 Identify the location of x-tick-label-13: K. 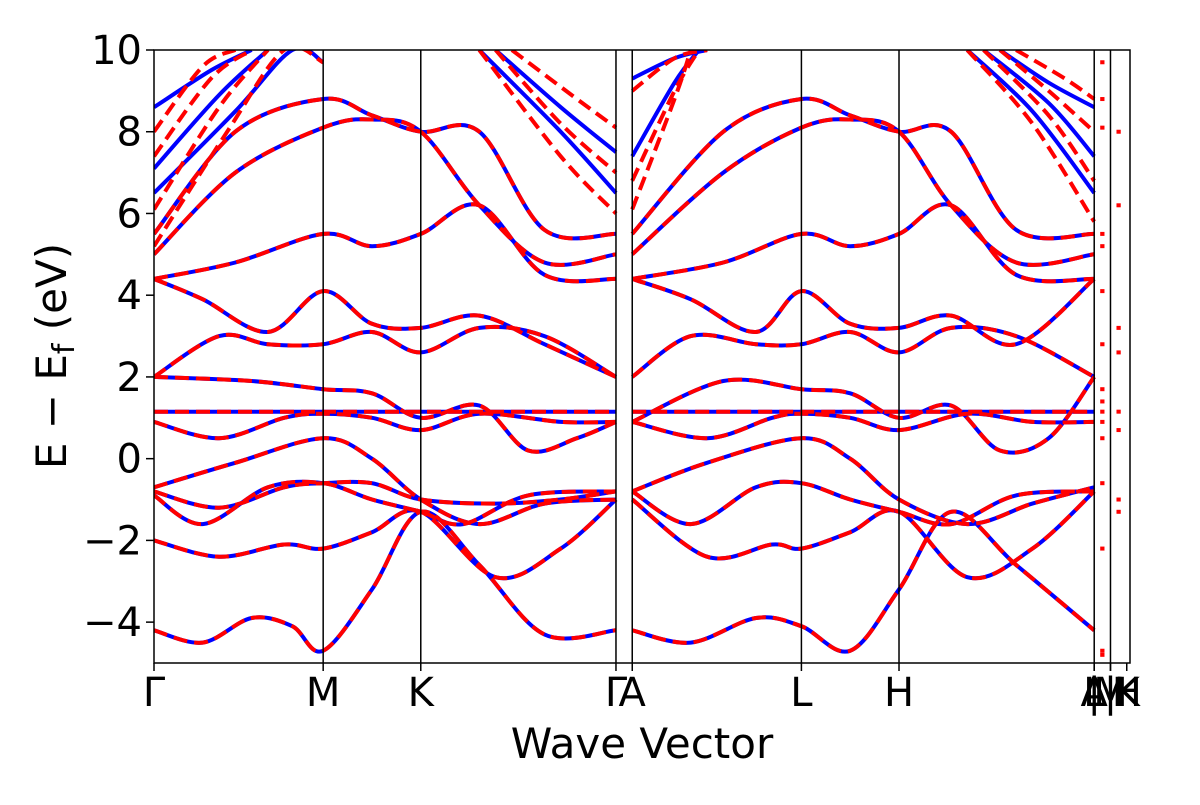
(1128, 693).